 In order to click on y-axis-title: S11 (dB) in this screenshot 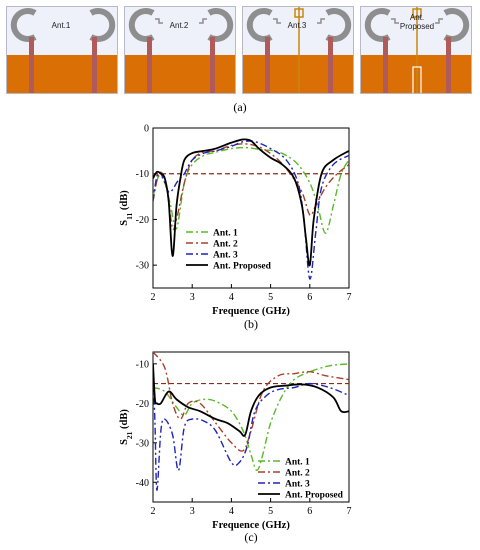, I will do `click(126, 208)`.